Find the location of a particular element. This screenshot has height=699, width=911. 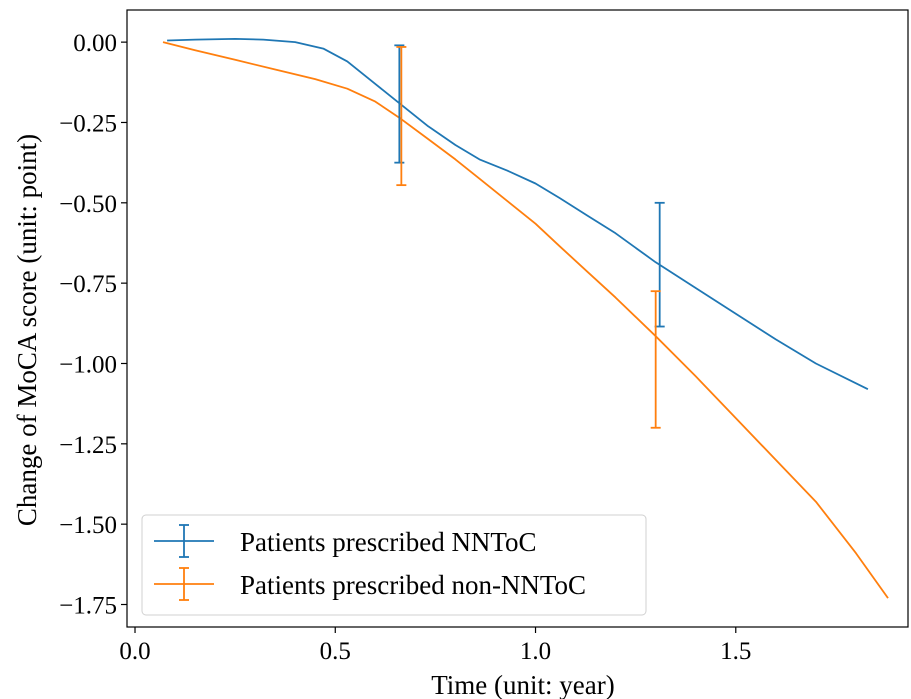

y-tick-label: −0.75 is located at coordinates (88, 284).